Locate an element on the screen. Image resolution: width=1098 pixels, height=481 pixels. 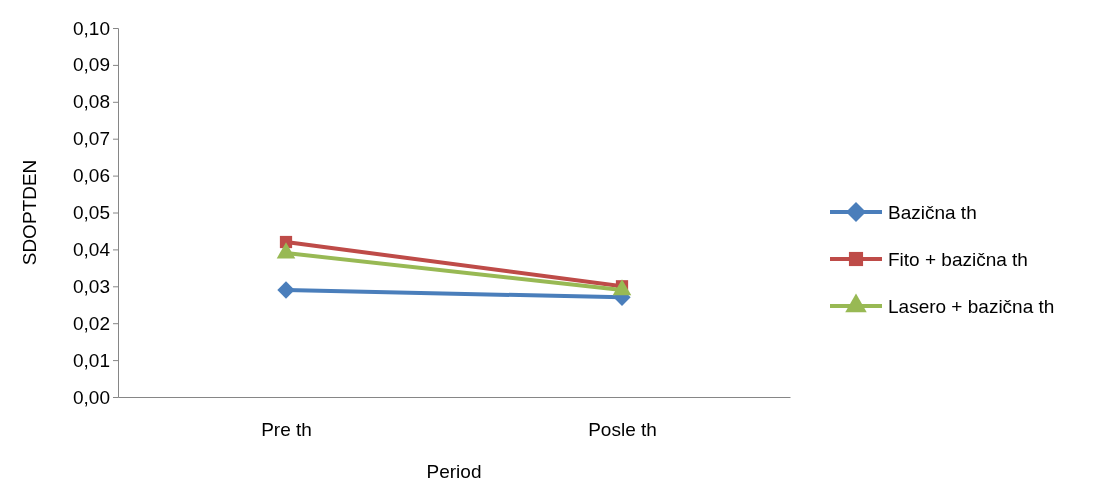
y-tick-label: 0,02 is located at coordinates (91, 323).